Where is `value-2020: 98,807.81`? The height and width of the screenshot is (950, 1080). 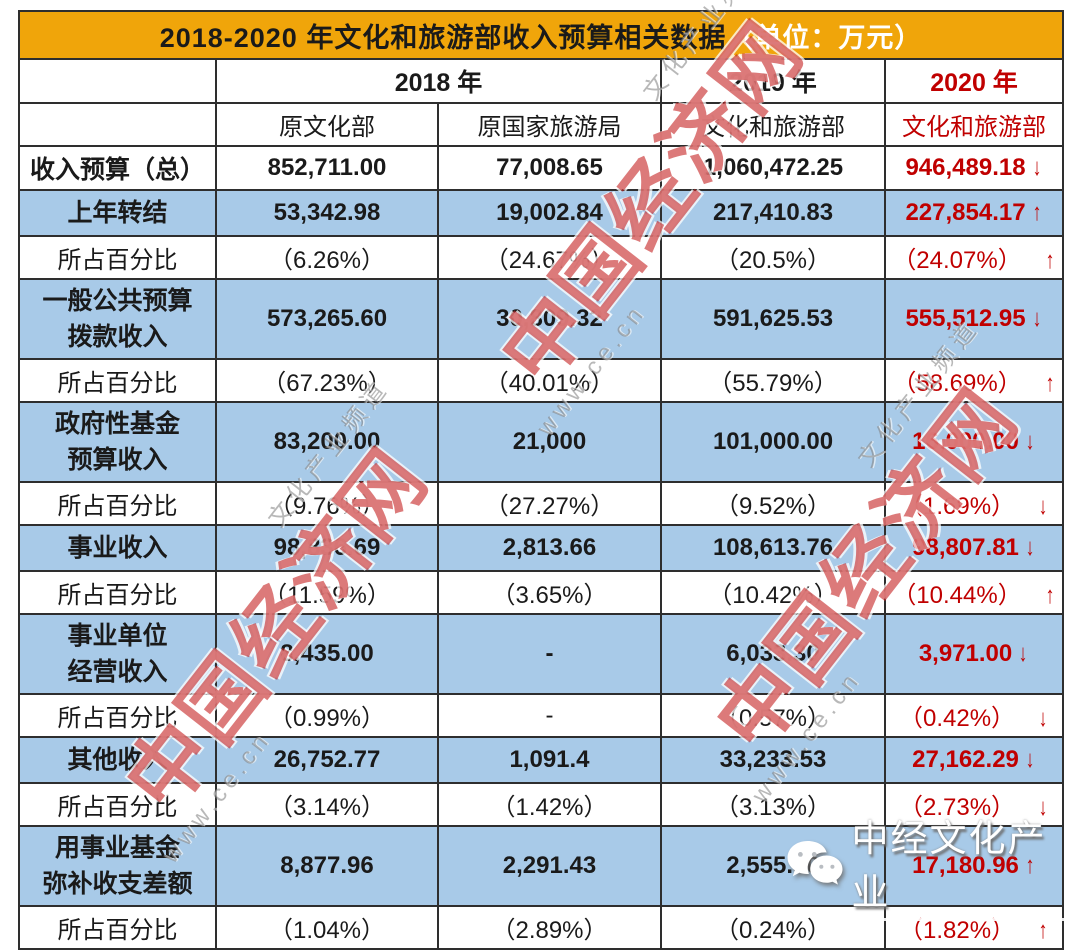 value-2020: 98,807.81 is located at coordinates (965, 547).